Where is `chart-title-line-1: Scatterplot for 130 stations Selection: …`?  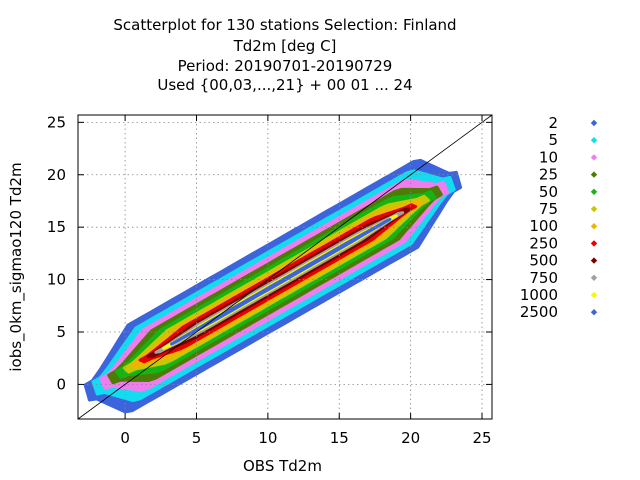 chart-title-line-1: Scatterplot for 130 stations Selection: … is located at coordinates (285, 25).